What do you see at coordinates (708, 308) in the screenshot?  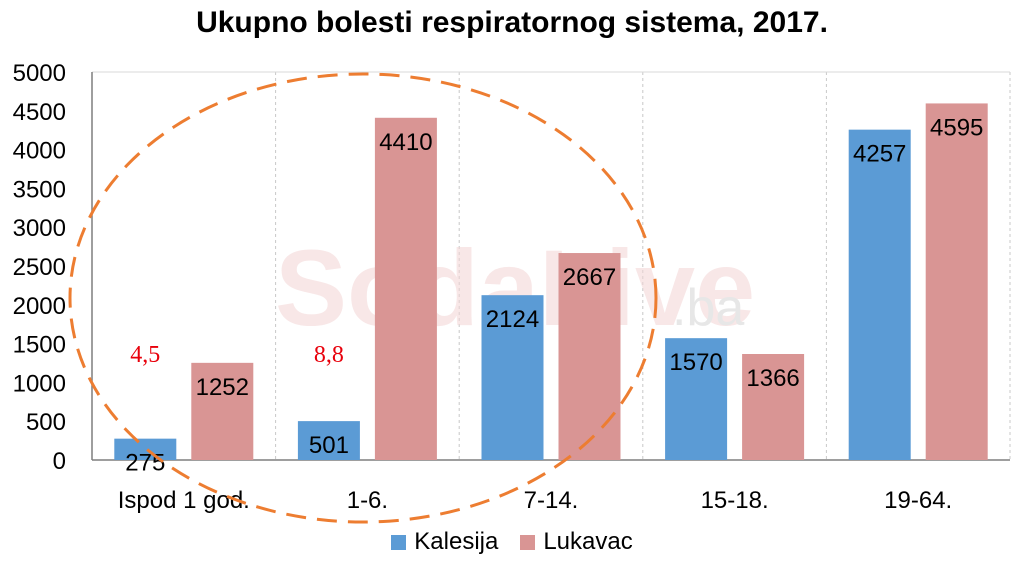 I see `watermark-suffix: .ba` at bounding box center [708, 308].